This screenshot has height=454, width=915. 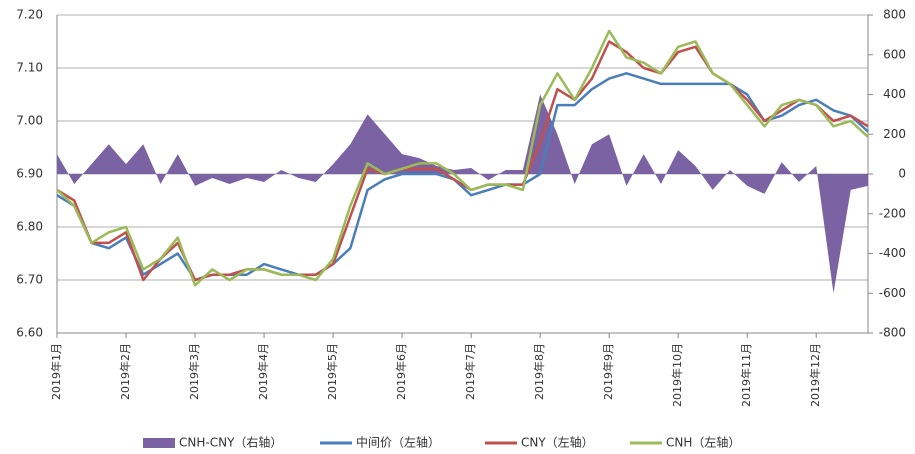 I want to click on y-tick-label: 6.90, so click(x=29, y=174).